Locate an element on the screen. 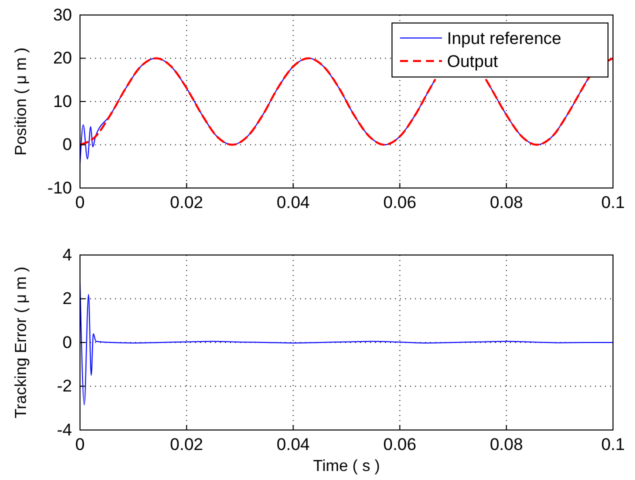 This screenshot has width=635, height=480. y-tick-label: 30 is located at coordinates (62, 14).